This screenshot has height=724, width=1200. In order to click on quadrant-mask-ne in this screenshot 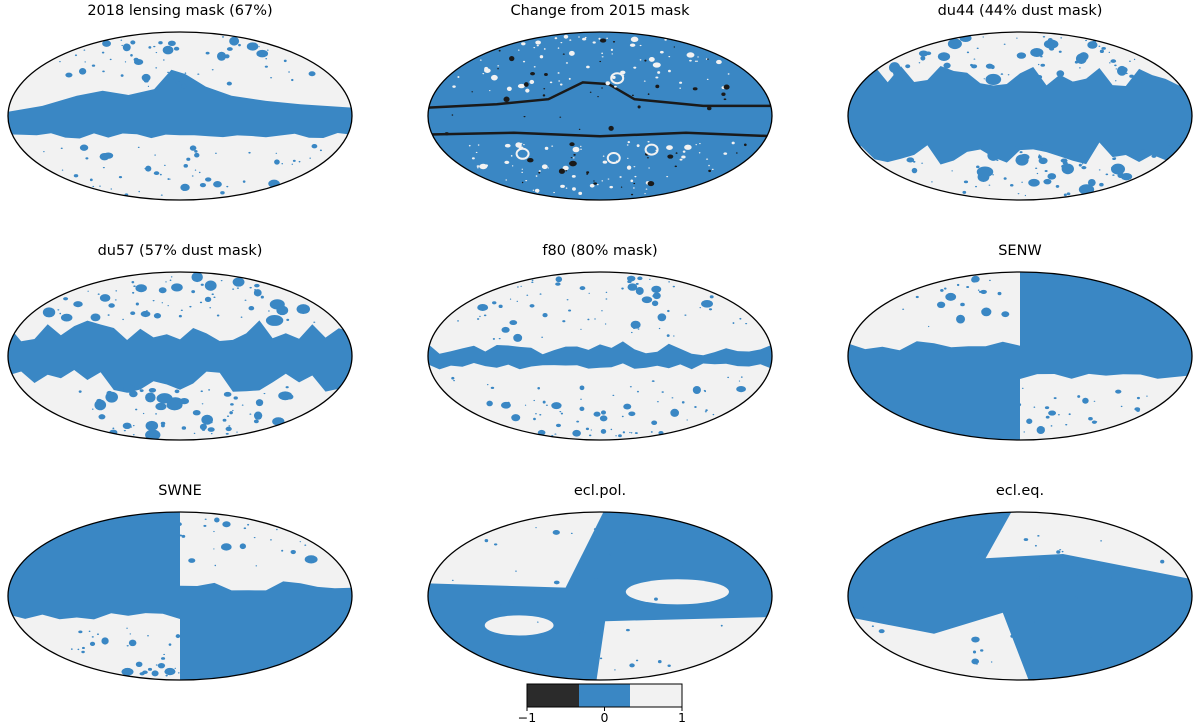, I will do `click(1106, 314)`.